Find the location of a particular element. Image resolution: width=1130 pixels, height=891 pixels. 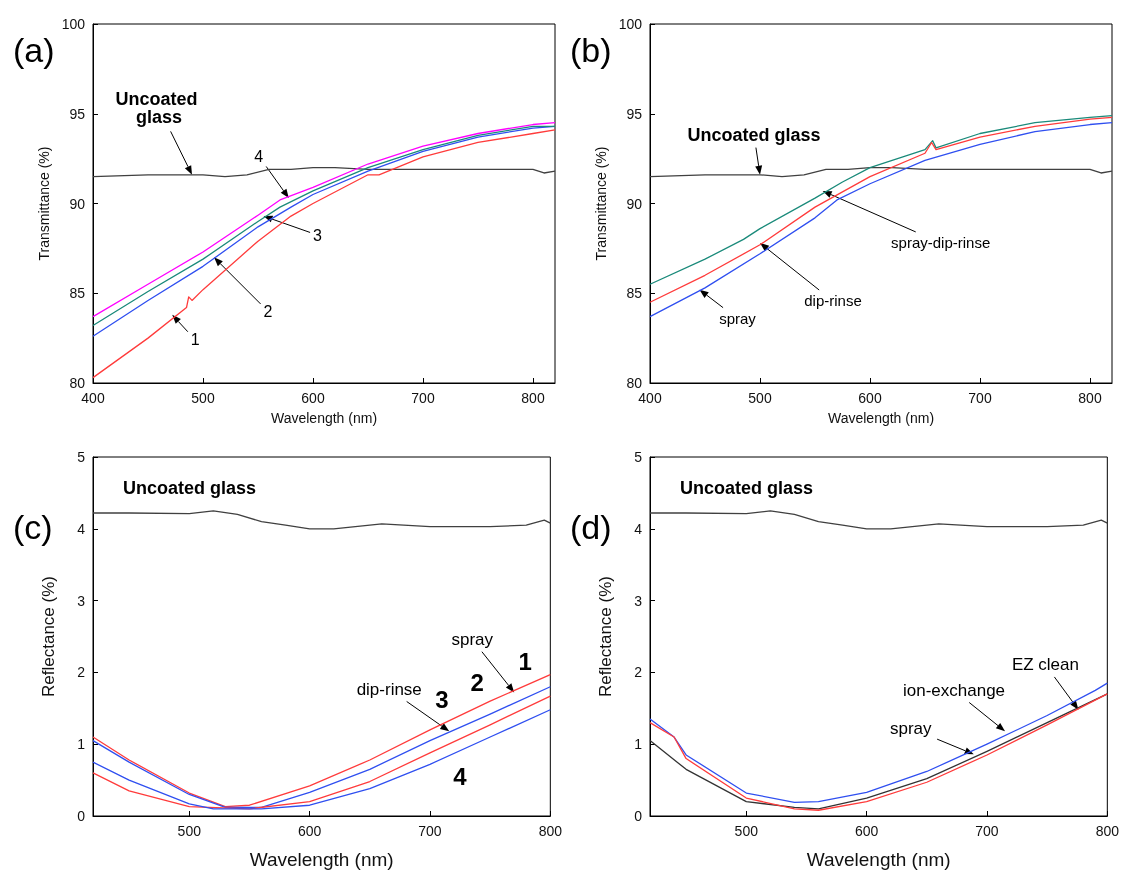

annotation: spray-dip-rinse is located at coordinates (941, 243).